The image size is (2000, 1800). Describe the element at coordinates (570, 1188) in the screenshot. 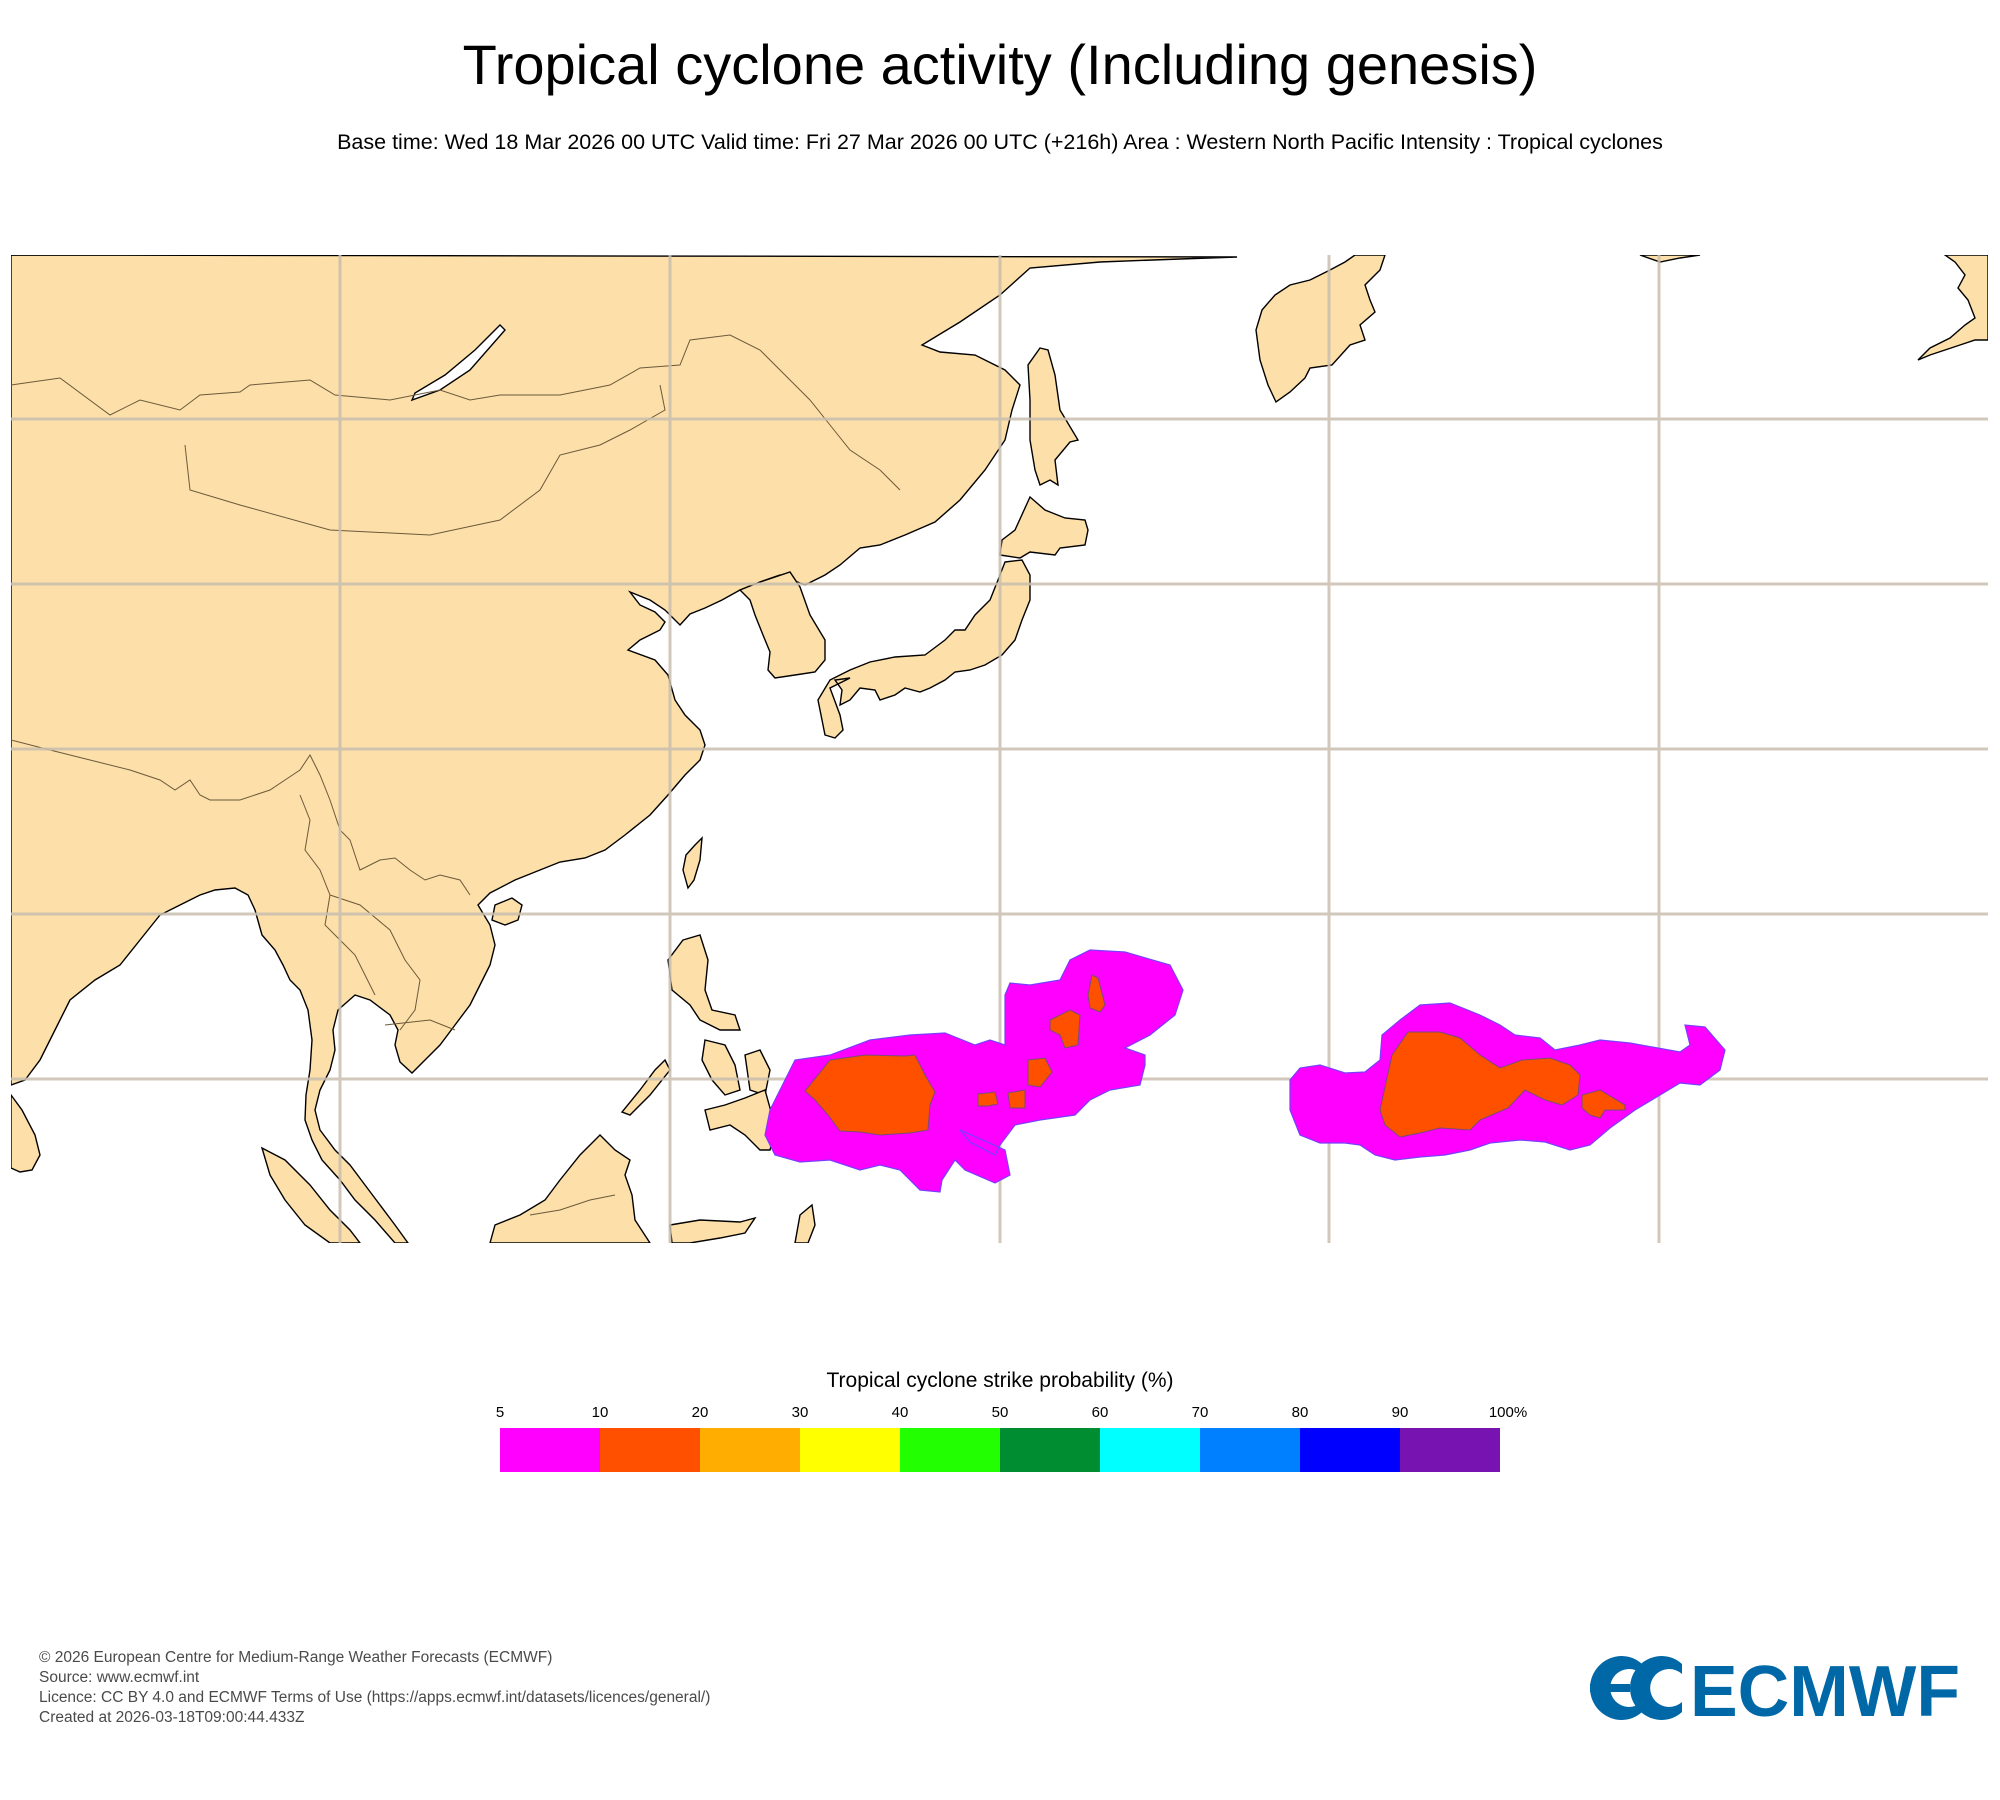

I see `land-borneo` at that location.